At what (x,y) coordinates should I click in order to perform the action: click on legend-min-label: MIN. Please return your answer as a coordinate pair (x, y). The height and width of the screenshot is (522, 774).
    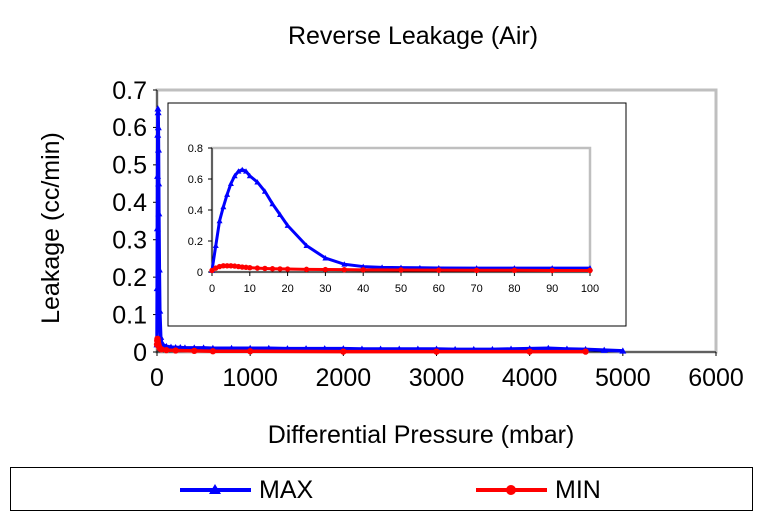
    Looking at the image, I should click on (578, 489).